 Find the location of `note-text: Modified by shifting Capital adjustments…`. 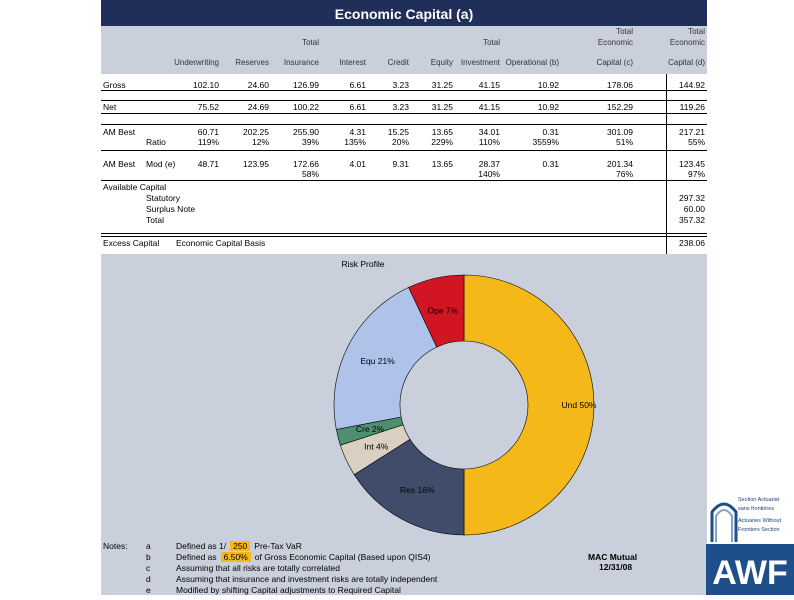

note-text: Modified by shifting Capital adjustments… is located at coordinates (288, 590).